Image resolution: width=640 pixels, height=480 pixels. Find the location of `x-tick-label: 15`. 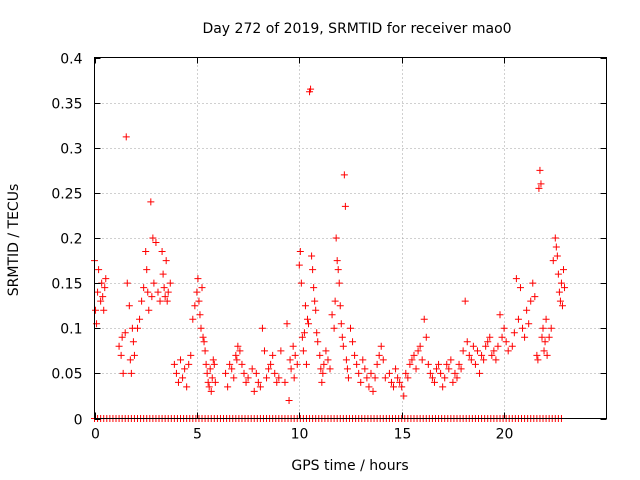

x-tick-label: 15 is located at coordinates (403, 435).